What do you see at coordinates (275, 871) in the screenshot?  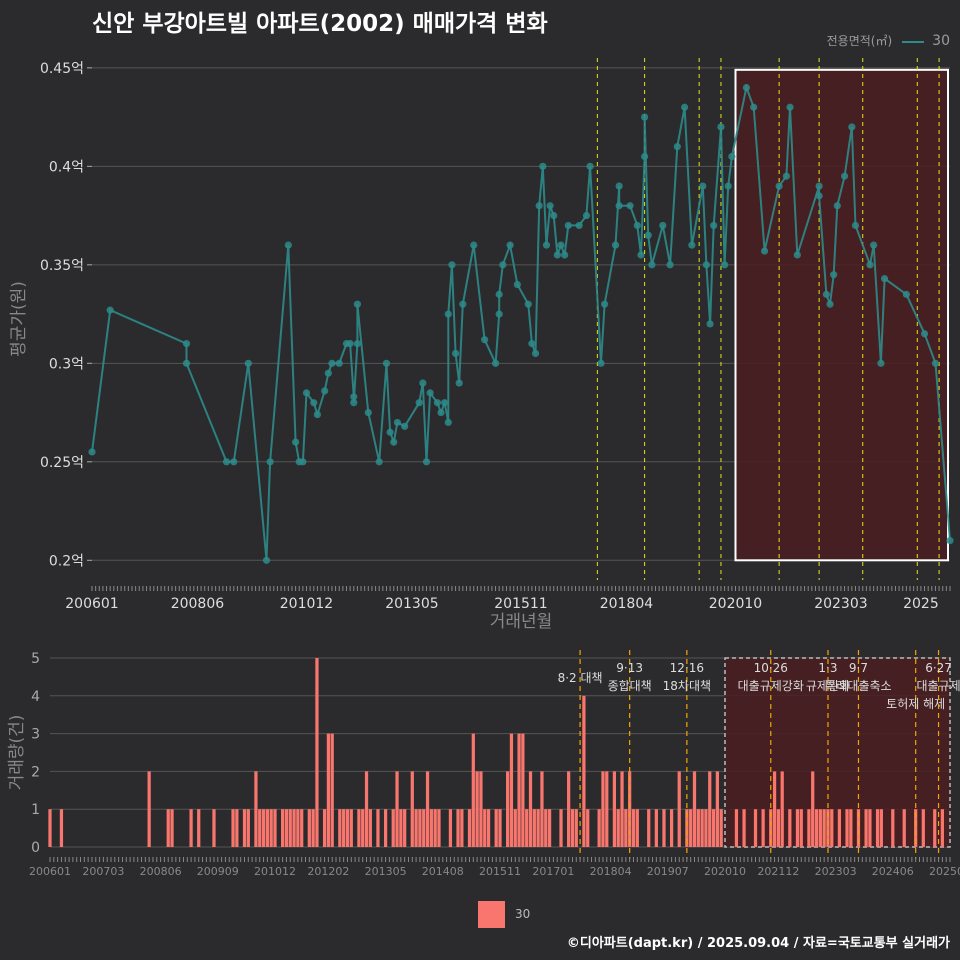 I see `volume-x-tick-label: 201012` at bounding box center [275, 871].